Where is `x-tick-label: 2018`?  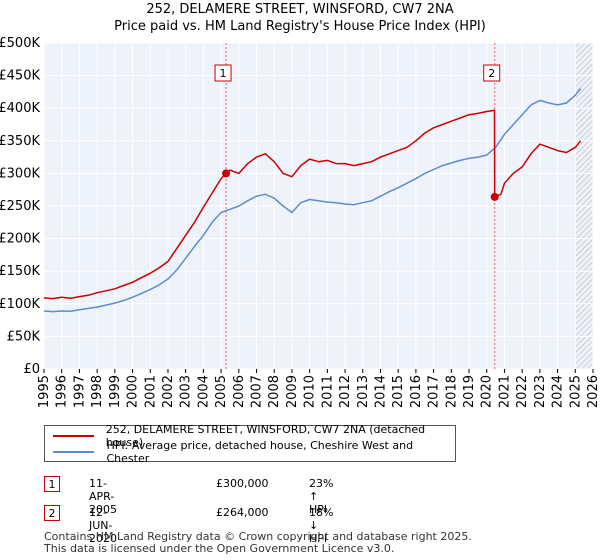
x-tick-label: 2018 is located at coordinates (451, 391).